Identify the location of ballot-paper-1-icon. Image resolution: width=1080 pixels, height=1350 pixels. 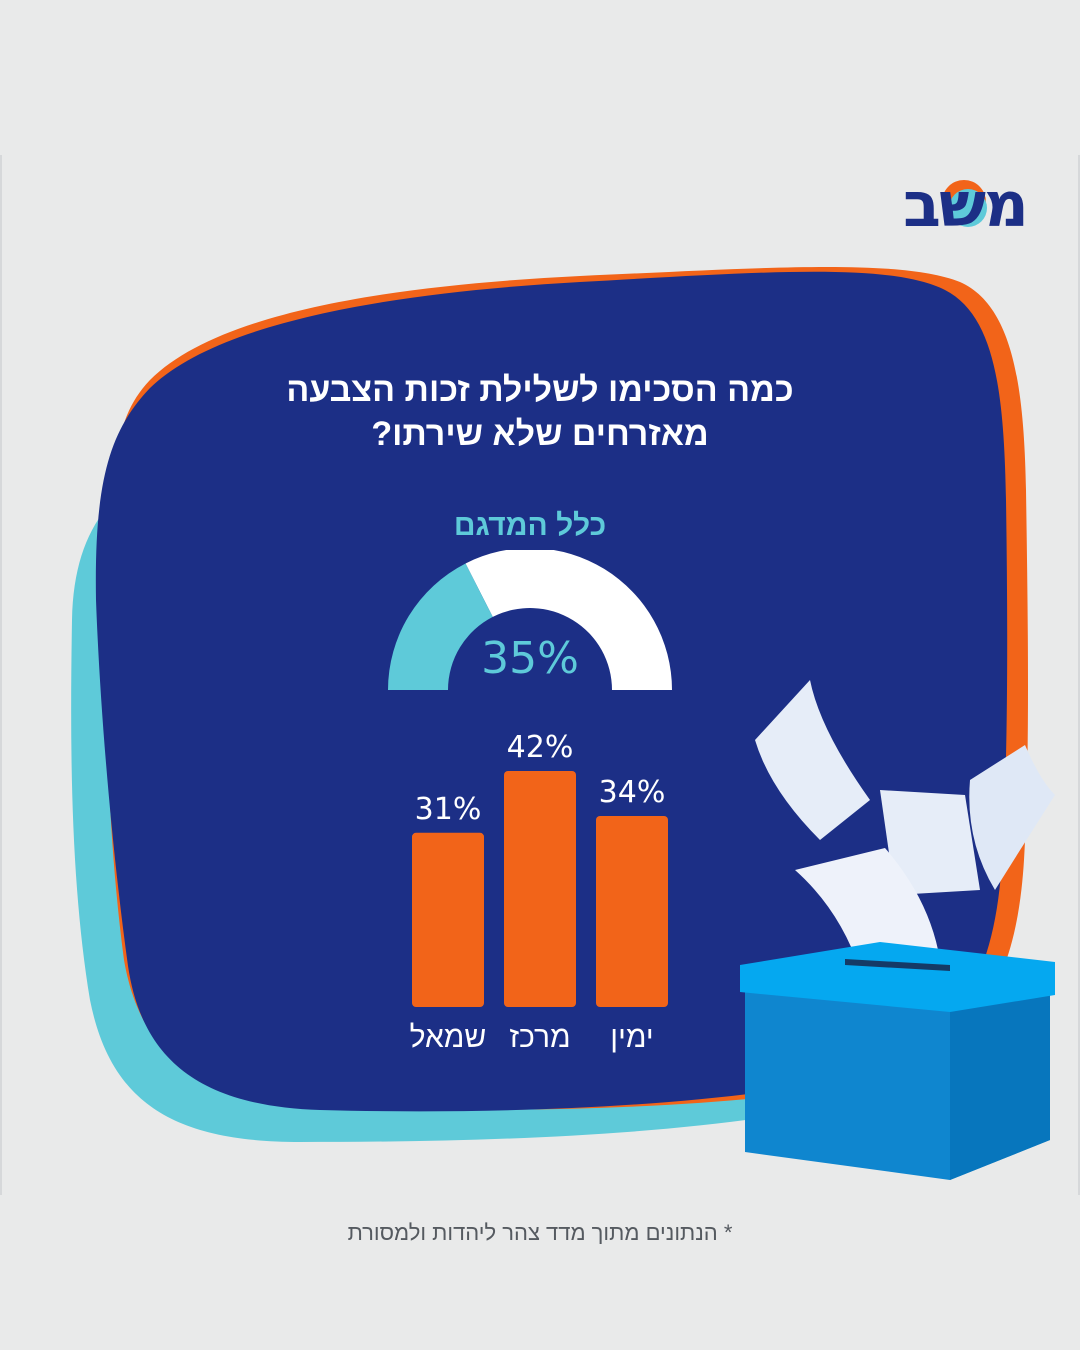
(812, 760).